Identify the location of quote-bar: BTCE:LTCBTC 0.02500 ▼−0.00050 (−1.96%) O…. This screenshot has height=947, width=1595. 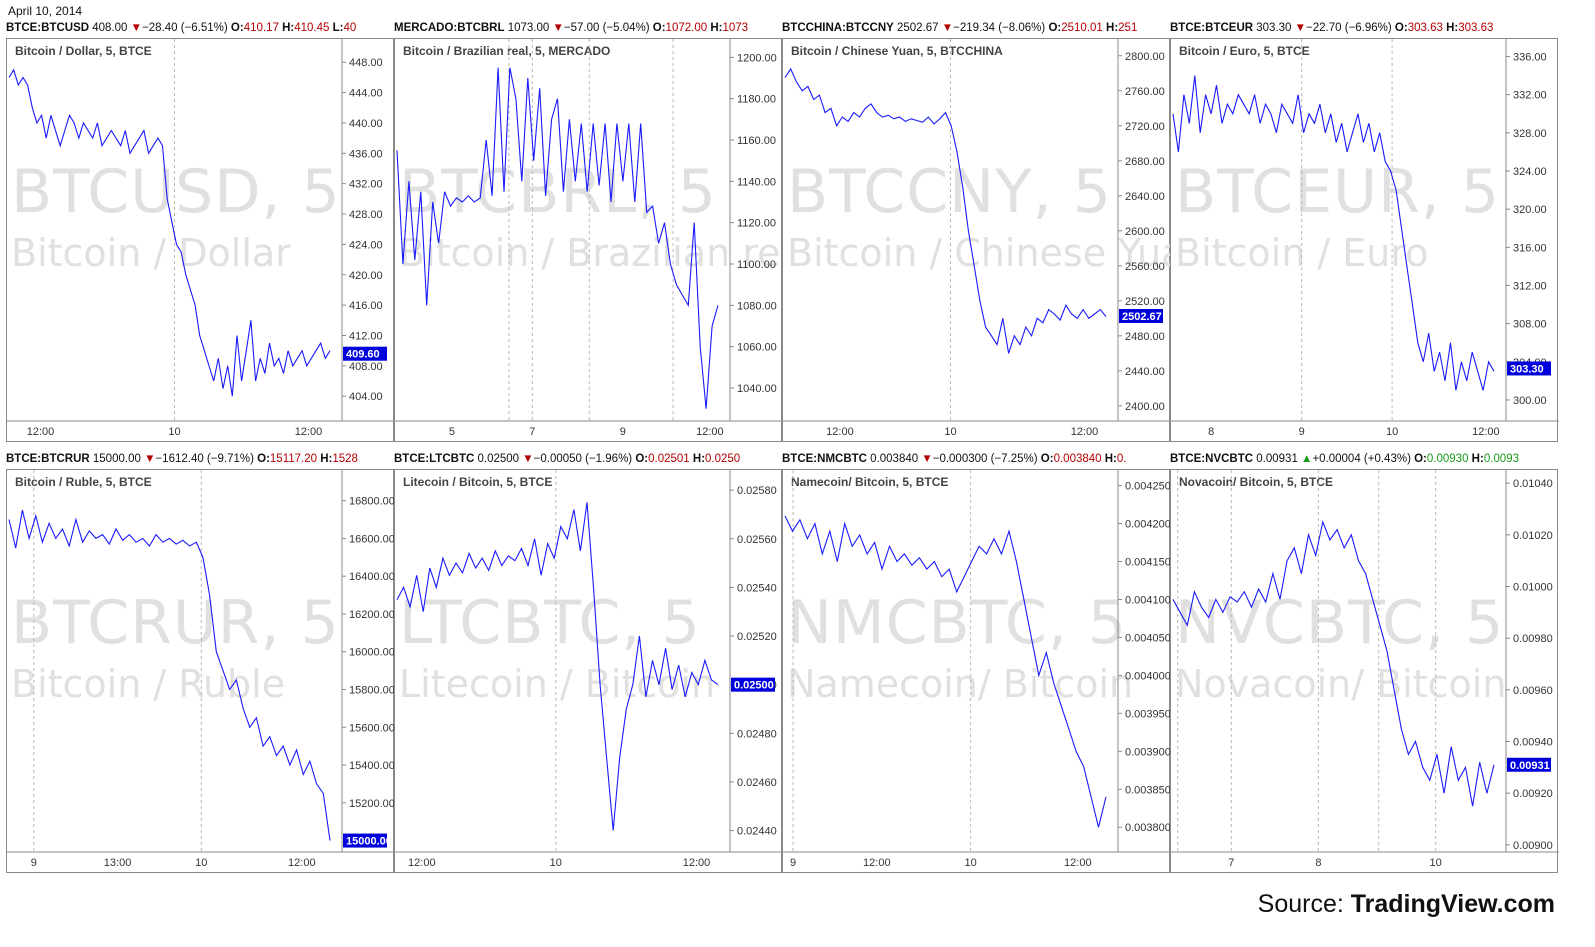
(588, 459).